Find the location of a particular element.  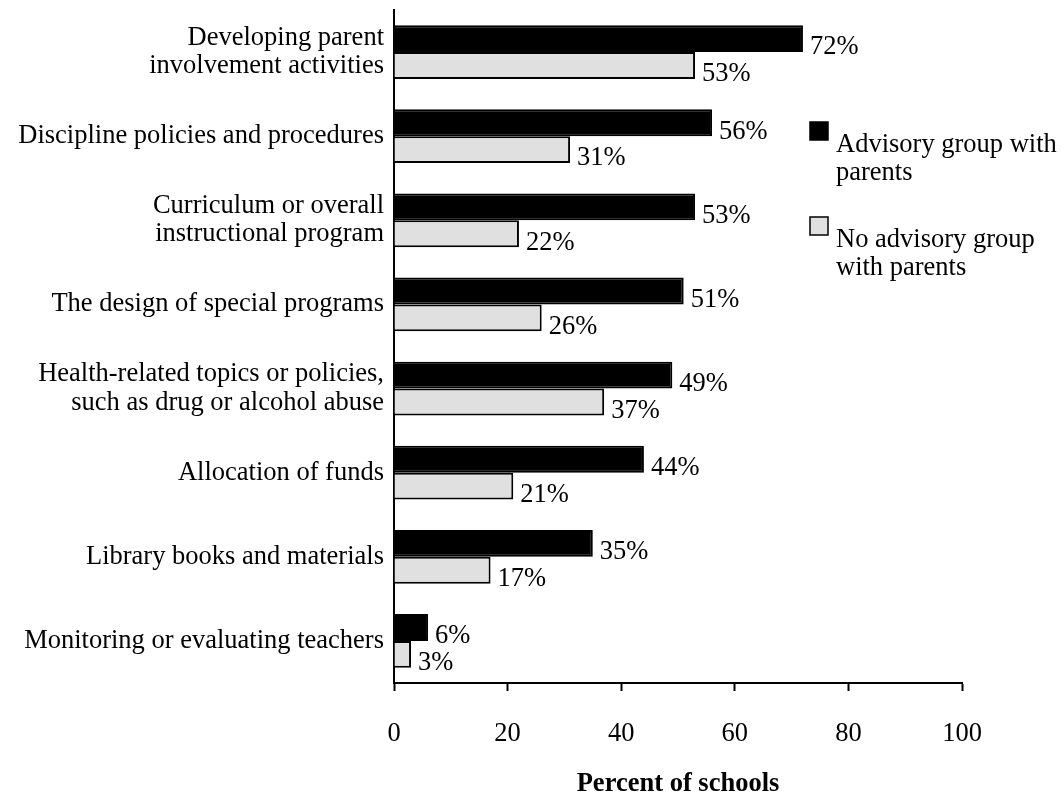

data-label: 72% is located at coordinates (834, 45).